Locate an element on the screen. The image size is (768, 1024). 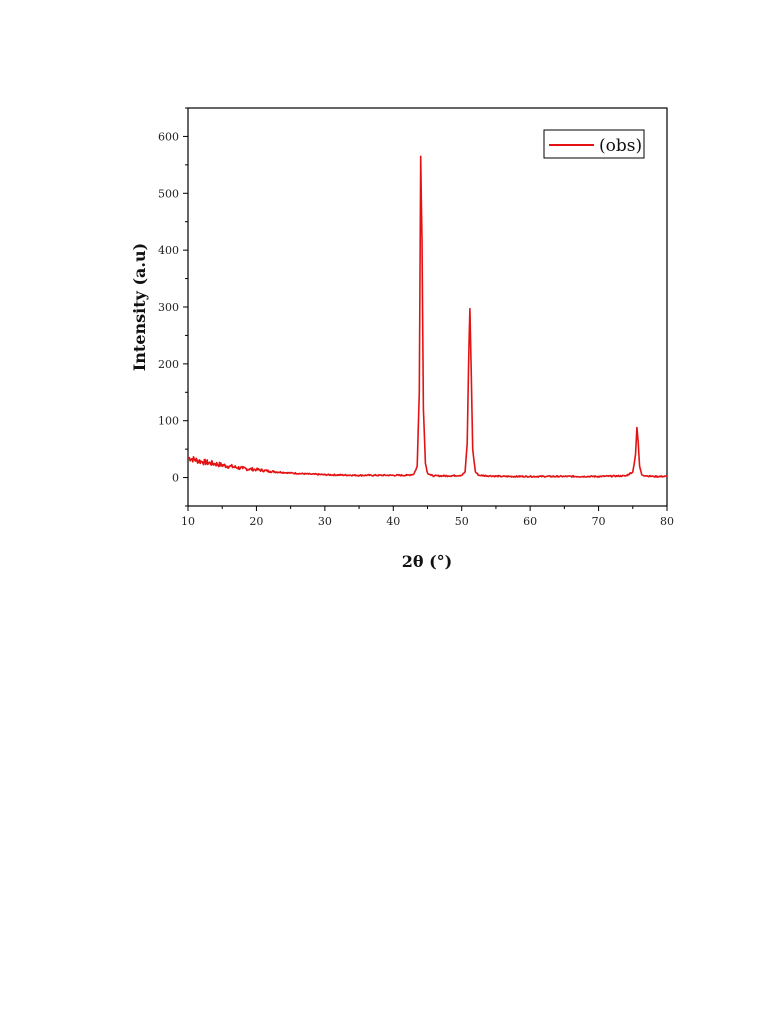
x-tick-label: 60 is located at coordinates (530, 521).